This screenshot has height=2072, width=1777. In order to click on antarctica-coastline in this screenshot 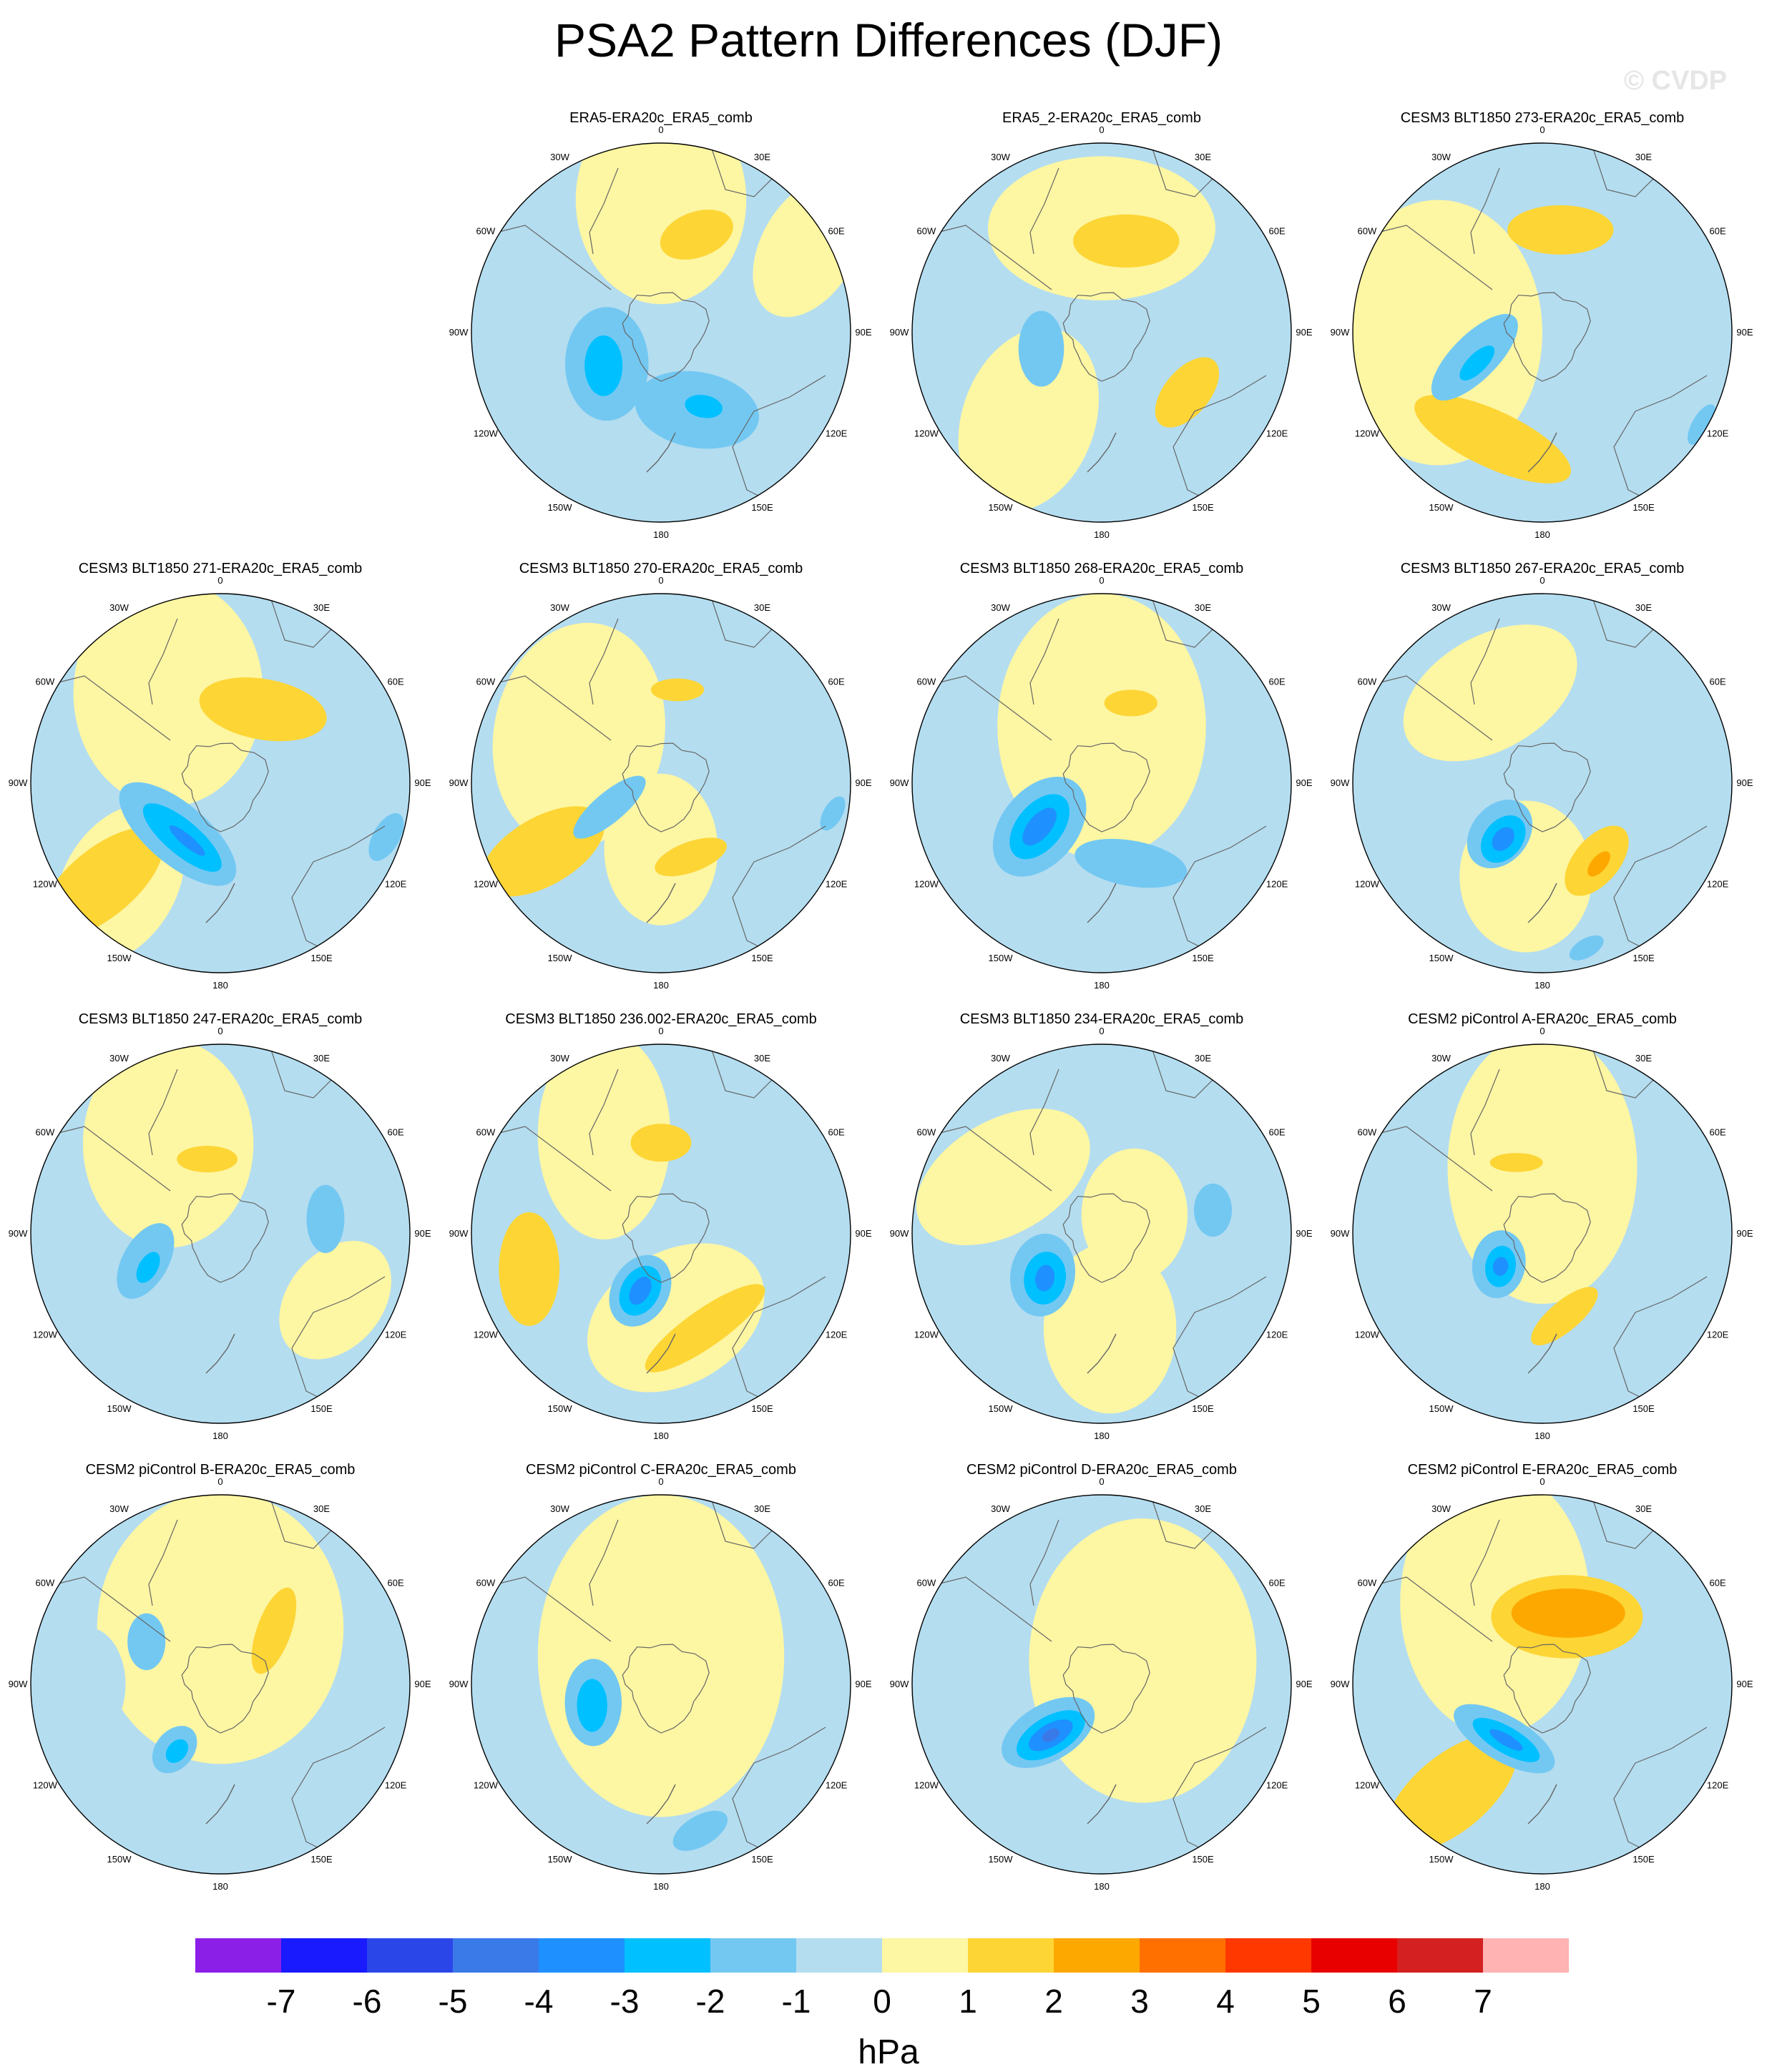, I will do `click(1106, 1689)`.